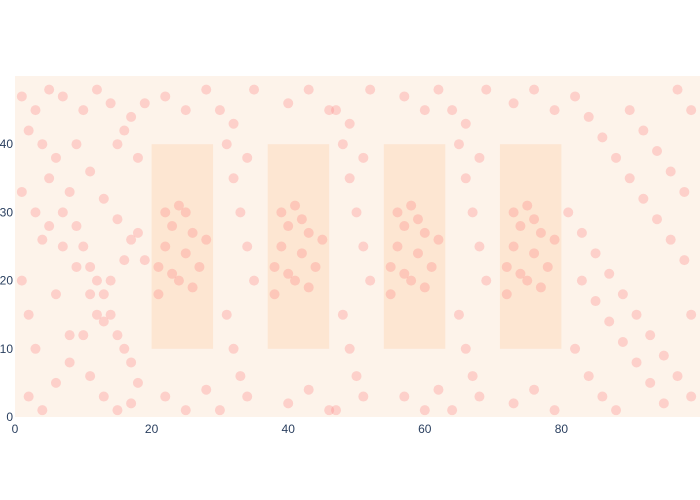  I want to click on x-tick-label: 20, so click(152, 429).